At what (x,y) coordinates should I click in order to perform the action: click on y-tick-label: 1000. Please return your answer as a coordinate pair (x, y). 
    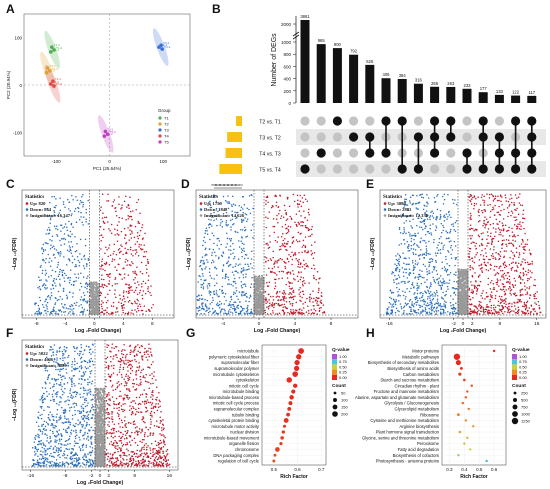
    Looking at the image, I should click on (286, 42).